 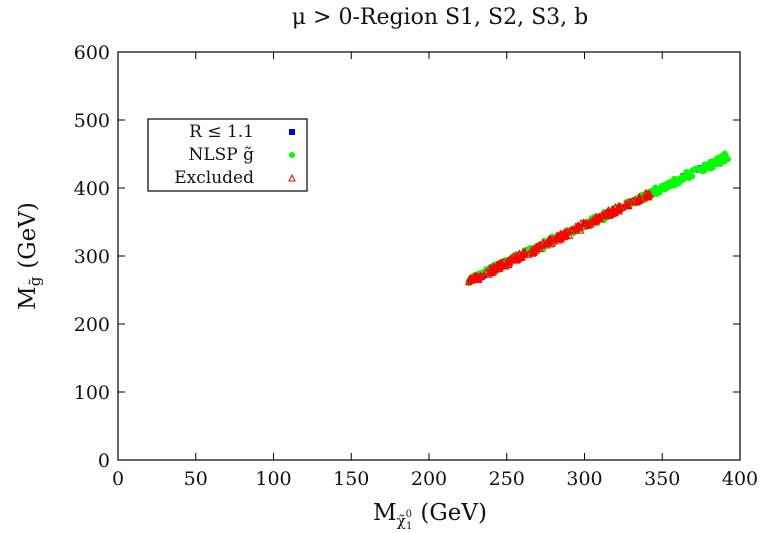 I want to click on y-tick-label: 200, so click(x=92, y=325).